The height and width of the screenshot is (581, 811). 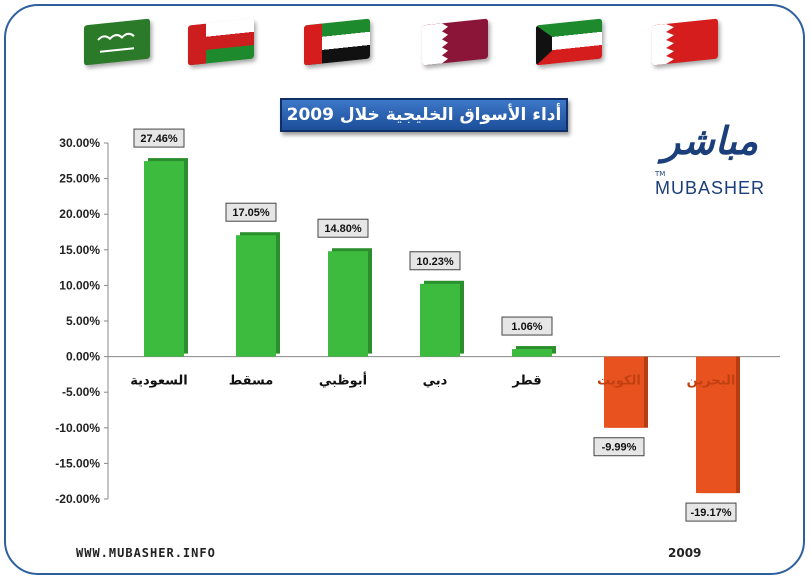 What do you see at coordinates (526, 381) in the screenshot?
I see `category-label: قطر` at bounding box center [526, 381].